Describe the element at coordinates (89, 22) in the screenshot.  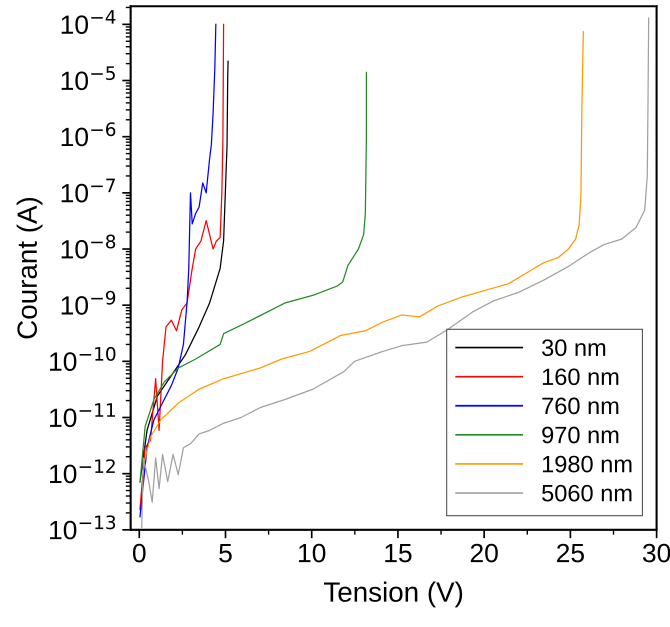
I see `y-tick-label: 10$^{−4}$` at that location.